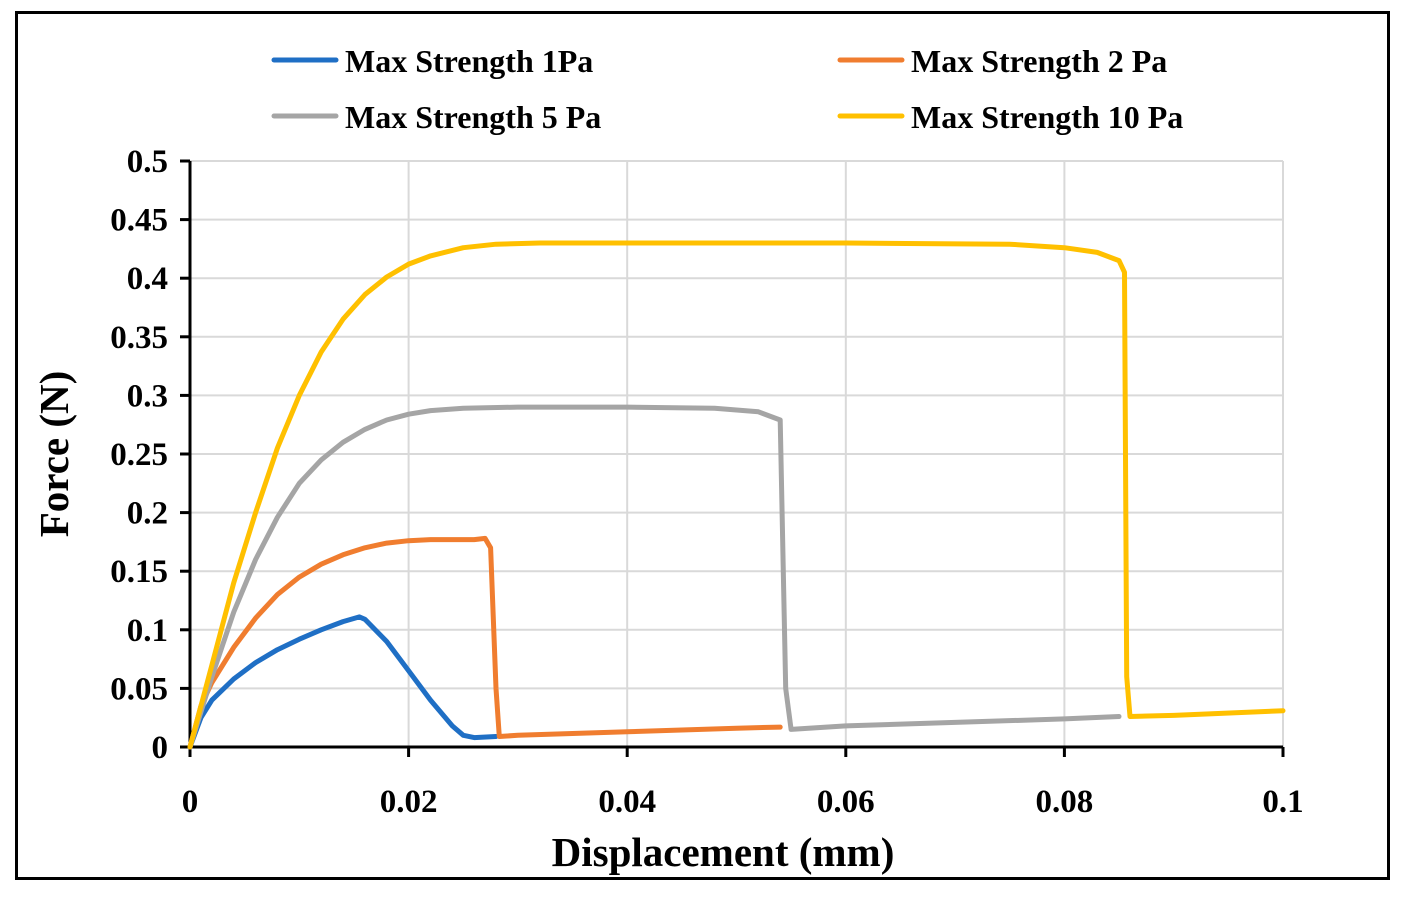 This screenshot has height=900, width=1410. I want to click on legend-label-3: Max Strength 5 Pa, so click(473, 117).